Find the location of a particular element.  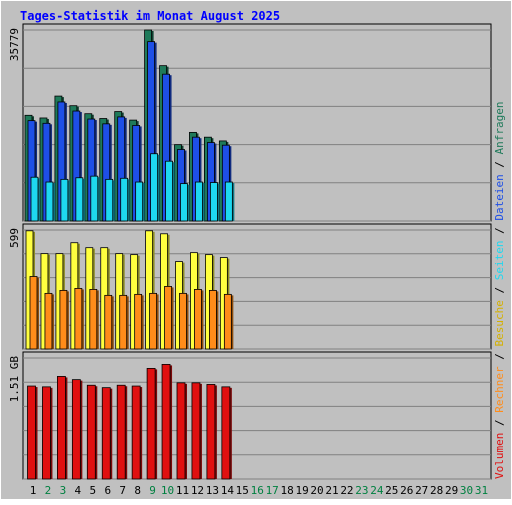

legend-item-dateien: Dateien is located at coordinates (499, 197).